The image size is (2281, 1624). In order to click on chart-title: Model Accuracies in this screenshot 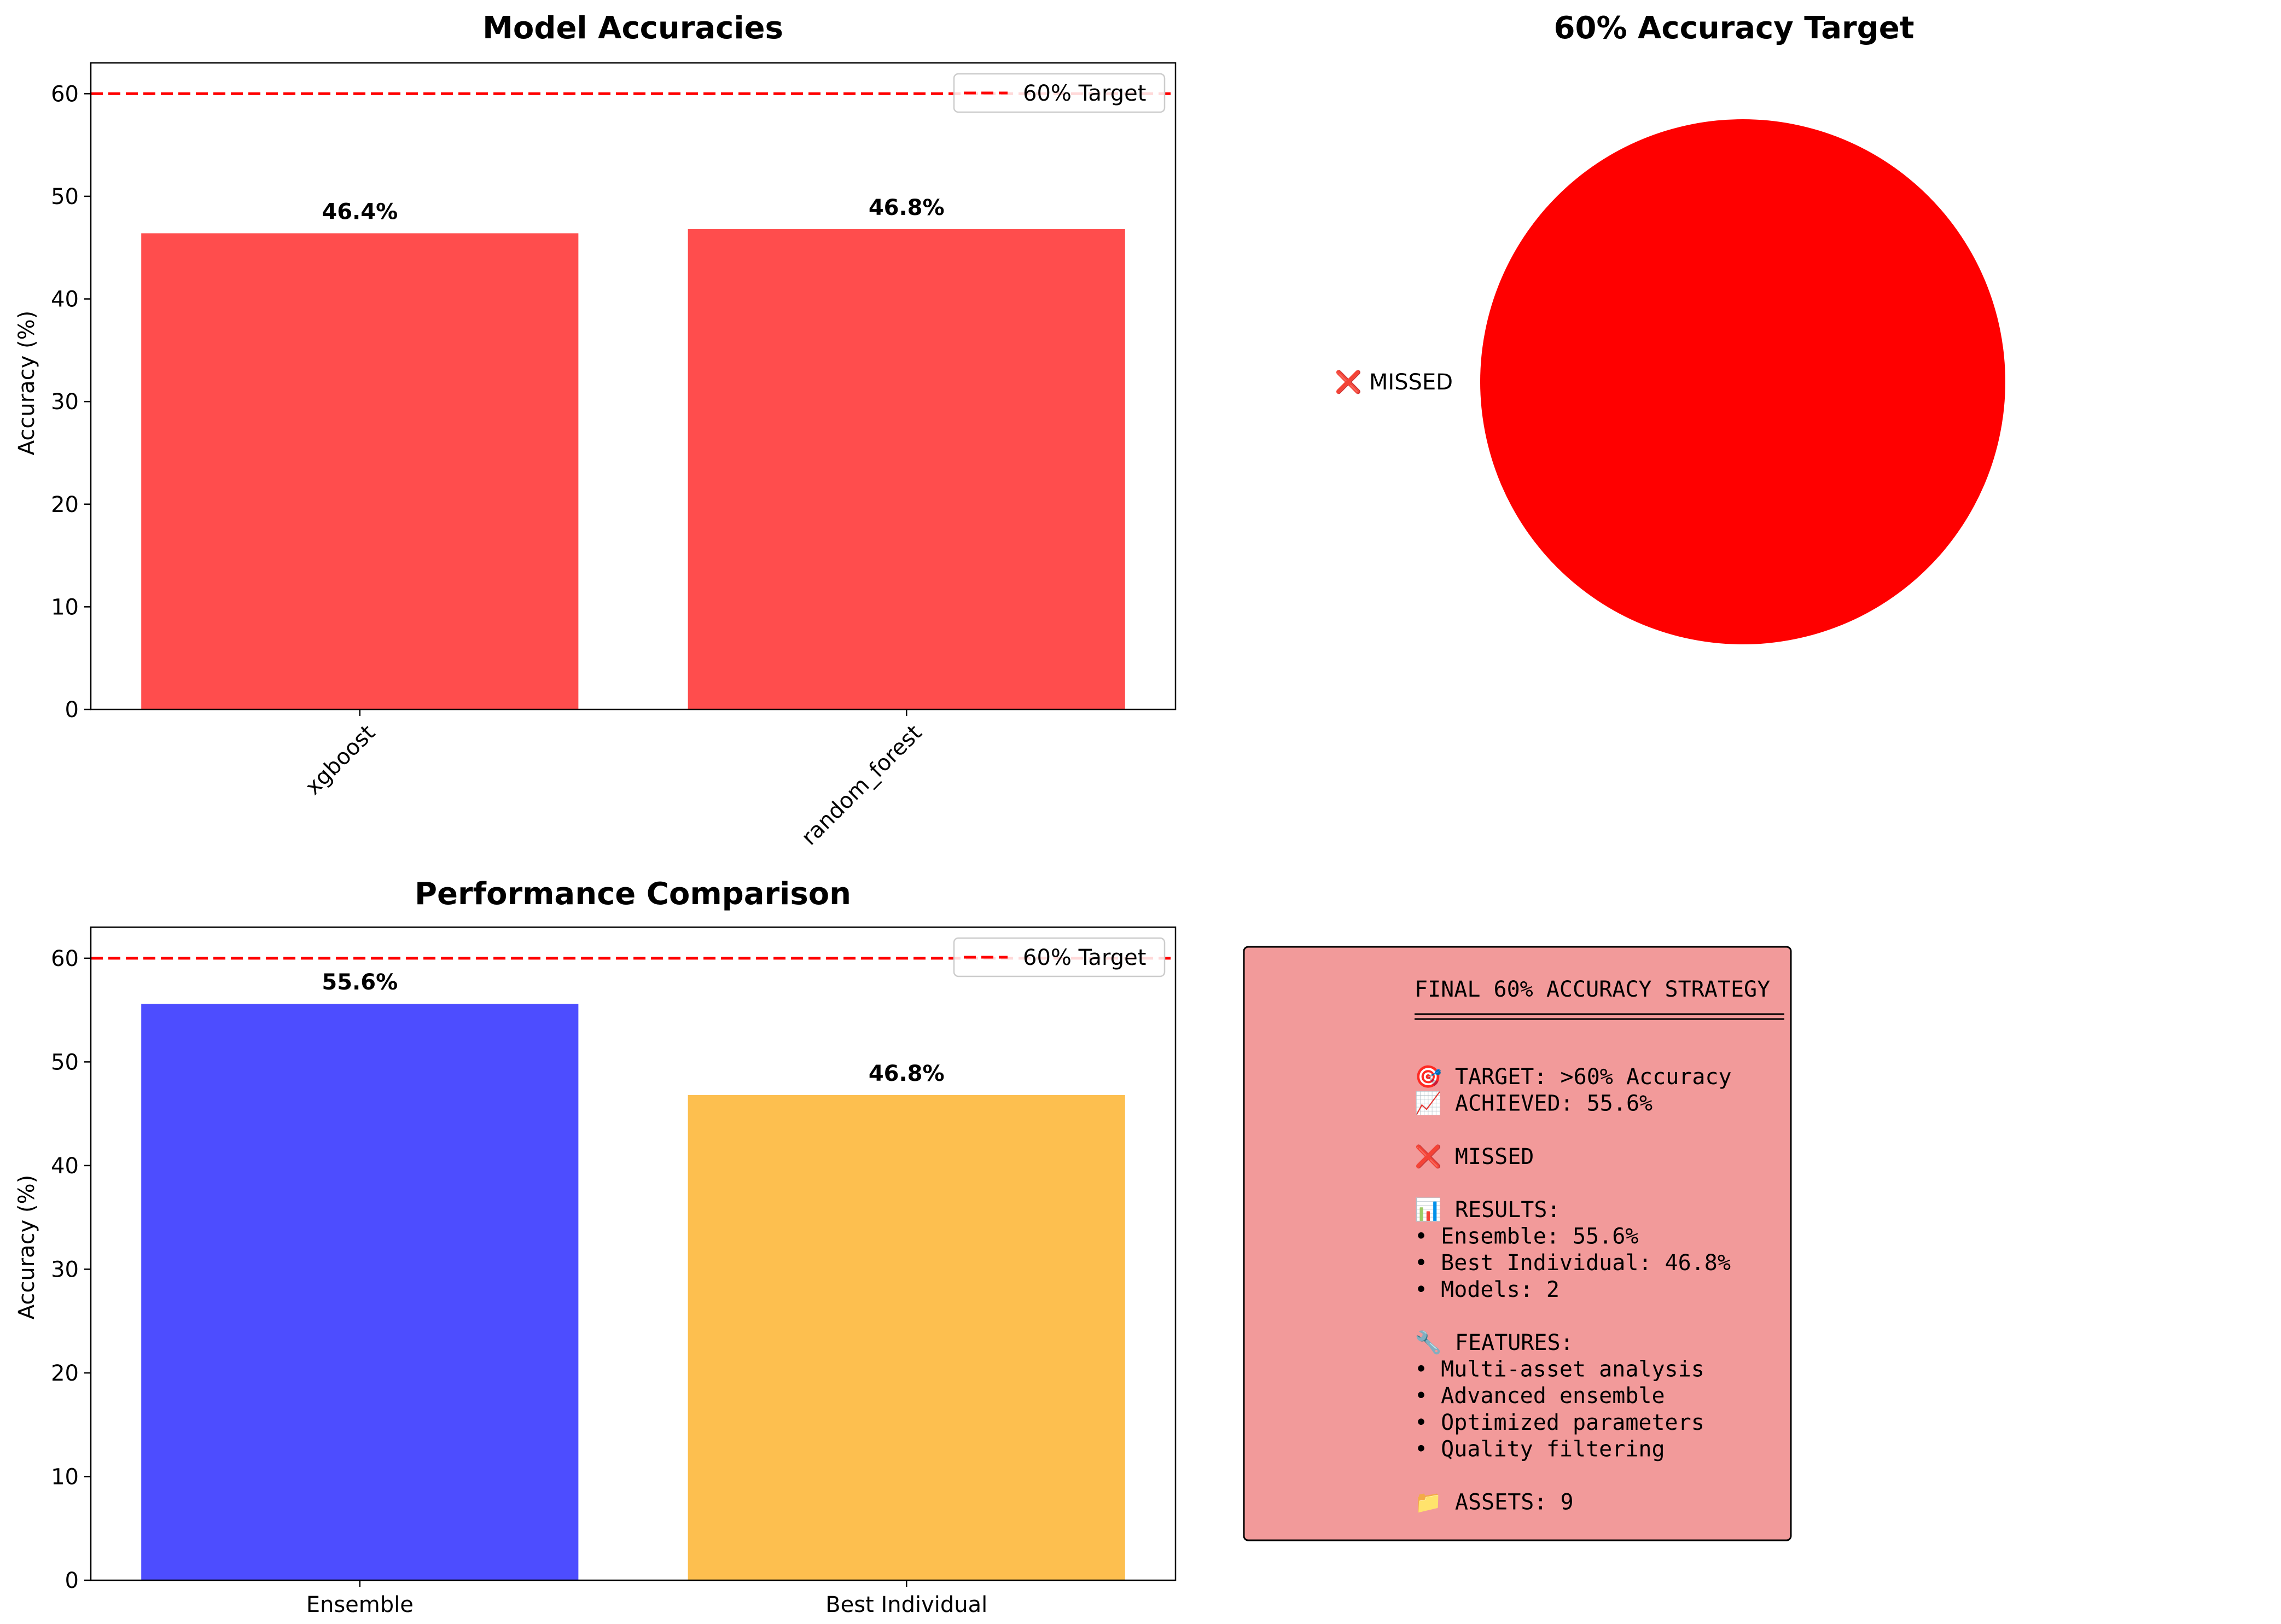, I will do `click(632, 28)`.